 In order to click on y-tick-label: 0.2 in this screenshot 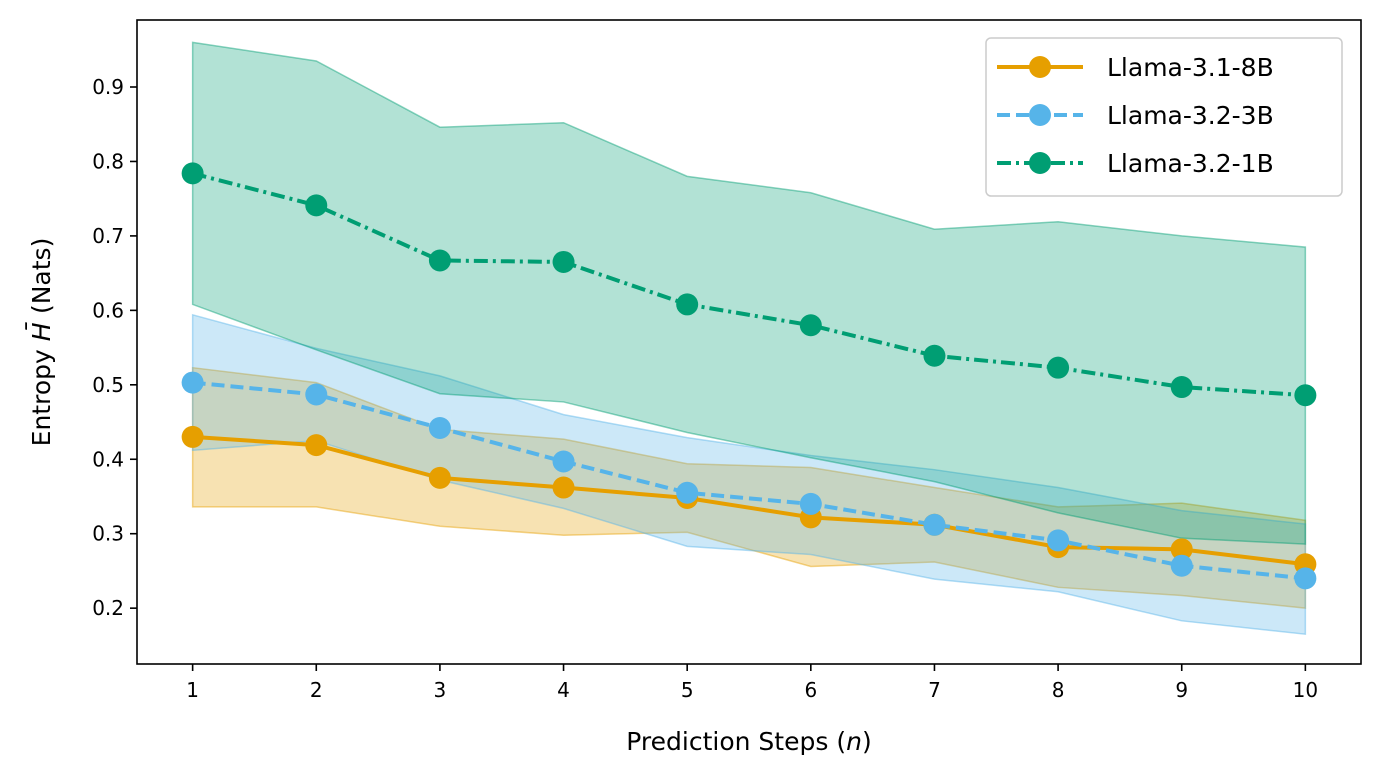, I will do `click(108, 608)`.